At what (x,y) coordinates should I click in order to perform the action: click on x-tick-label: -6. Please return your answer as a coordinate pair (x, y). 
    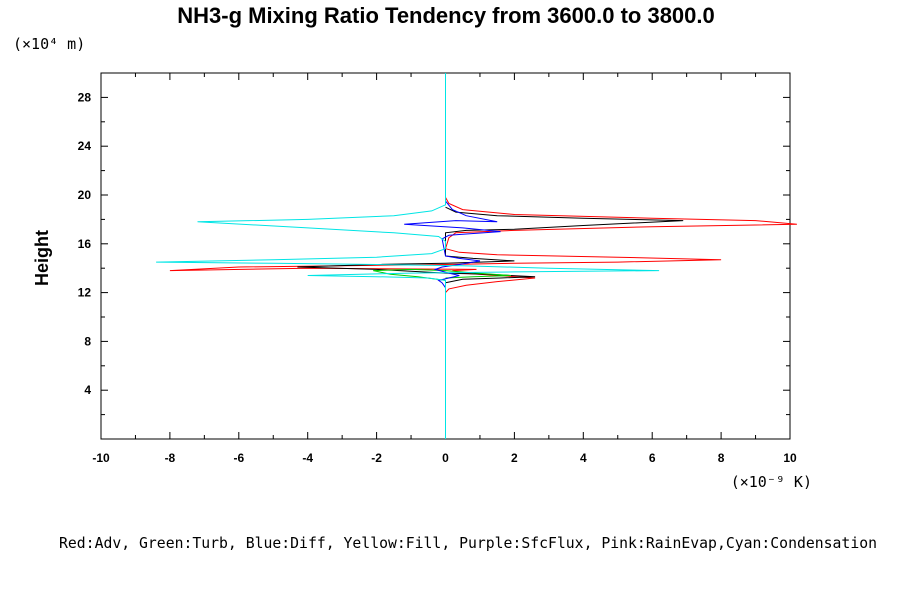
    Looking at the image, I should click on (238, 458).